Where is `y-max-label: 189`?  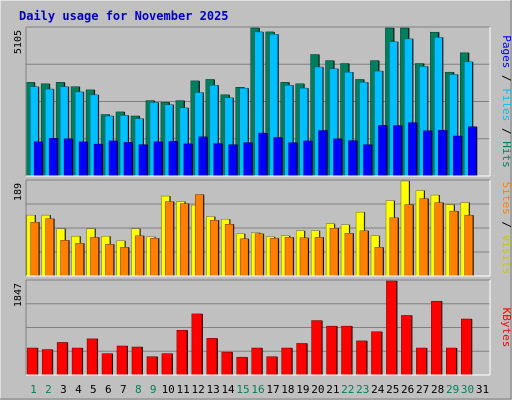
y-max-label: 189 is located at coordinates (18, 192).